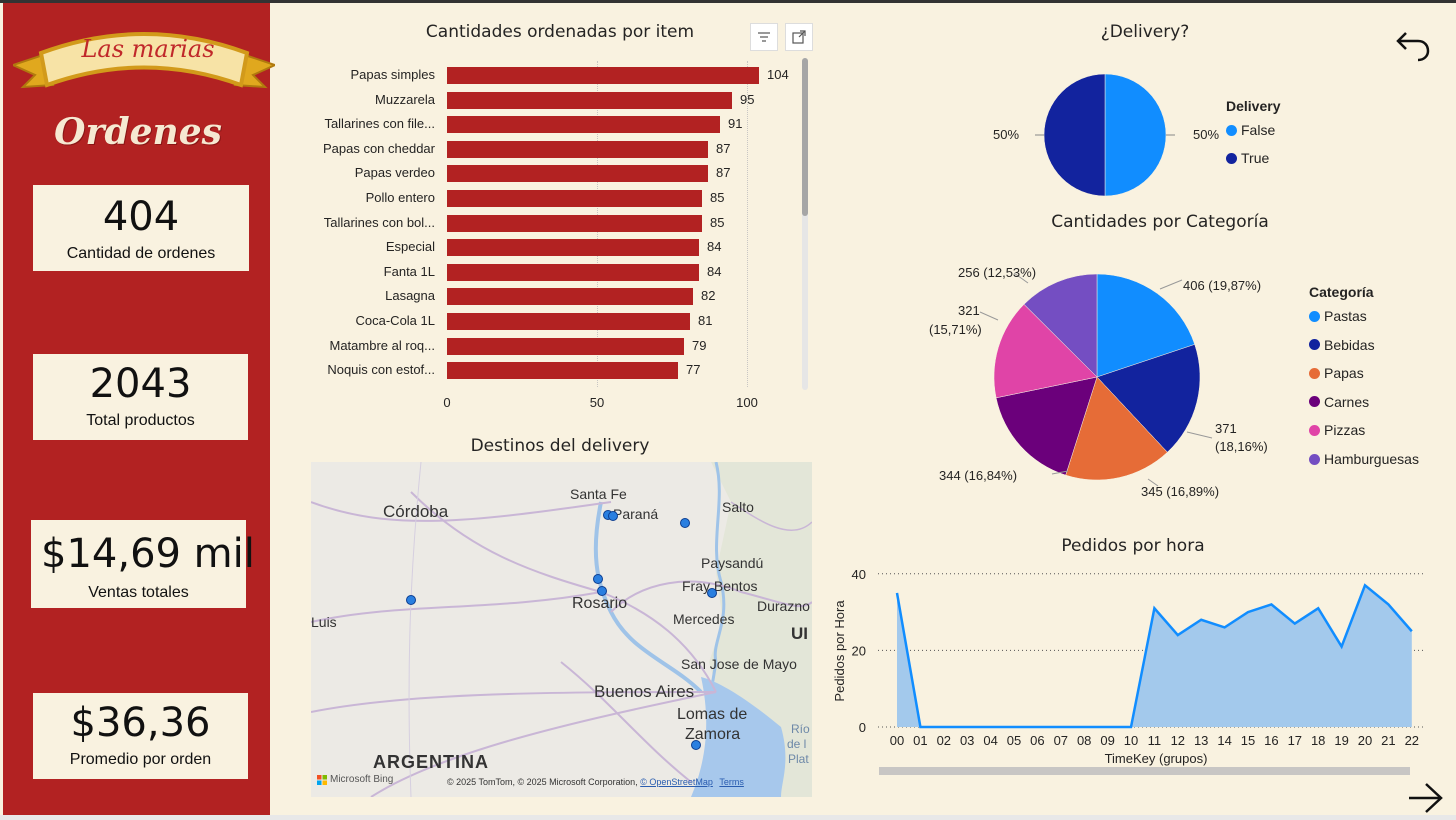  I want to click on map-label-de-la: de l, so click(797, 744).